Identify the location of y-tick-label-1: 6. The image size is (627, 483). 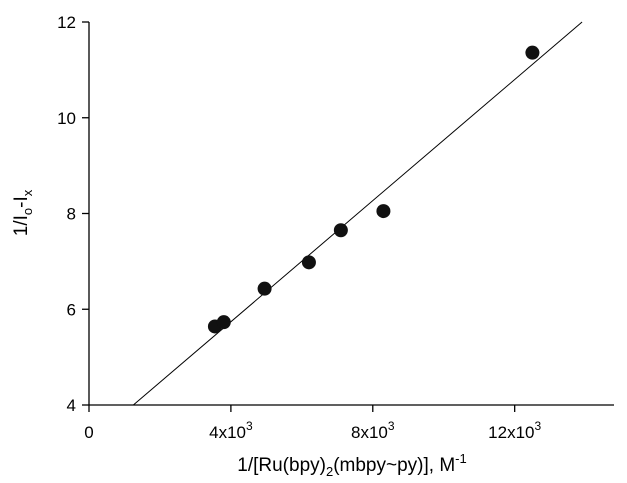
(71, 309).